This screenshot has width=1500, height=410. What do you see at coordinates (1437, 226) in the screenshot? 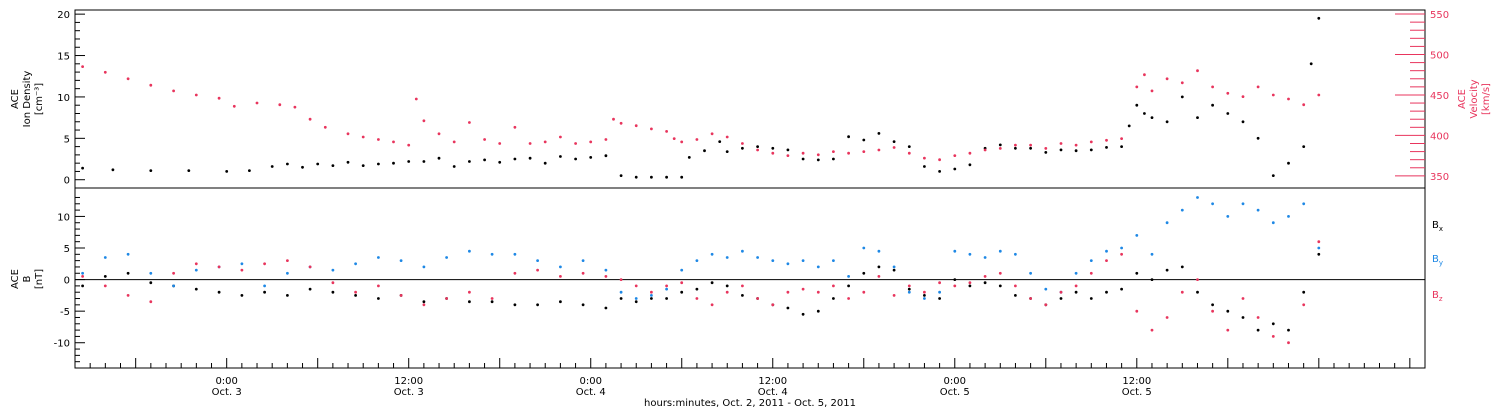
I see `legend-entry-x: Bx` at bounding box center [1437, 226].